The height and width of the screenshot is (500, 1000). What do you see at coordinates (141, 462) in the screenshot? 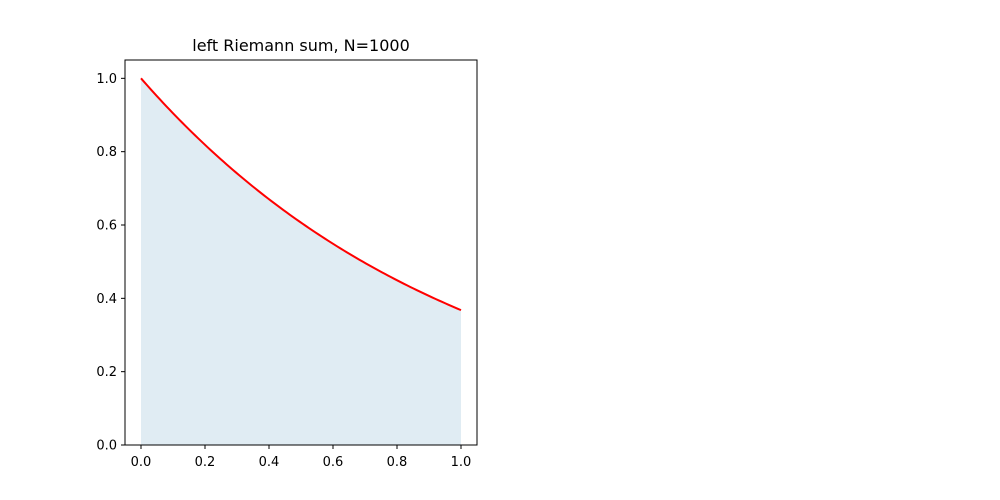
I see `x-tick-label: 0.0` at bounding box center [141, 462].